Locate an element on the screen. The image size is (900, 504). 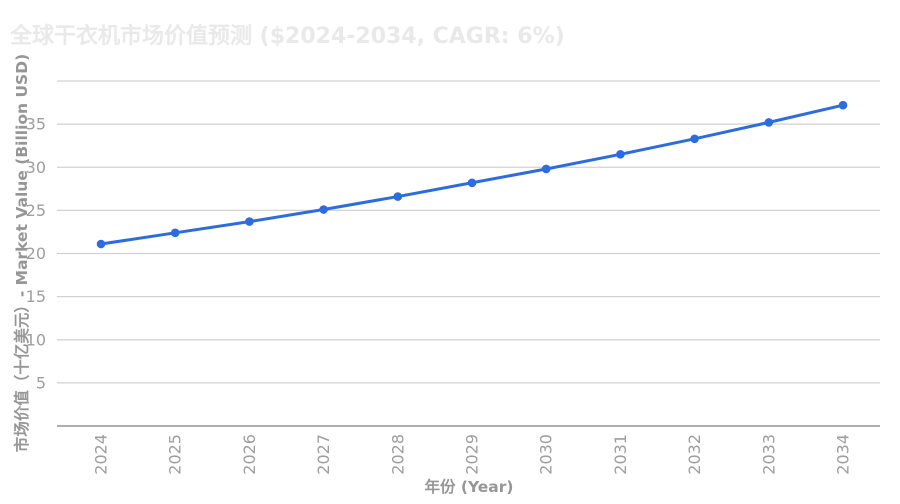
y-tick-label: 5 is located at coordinates (41, 382).